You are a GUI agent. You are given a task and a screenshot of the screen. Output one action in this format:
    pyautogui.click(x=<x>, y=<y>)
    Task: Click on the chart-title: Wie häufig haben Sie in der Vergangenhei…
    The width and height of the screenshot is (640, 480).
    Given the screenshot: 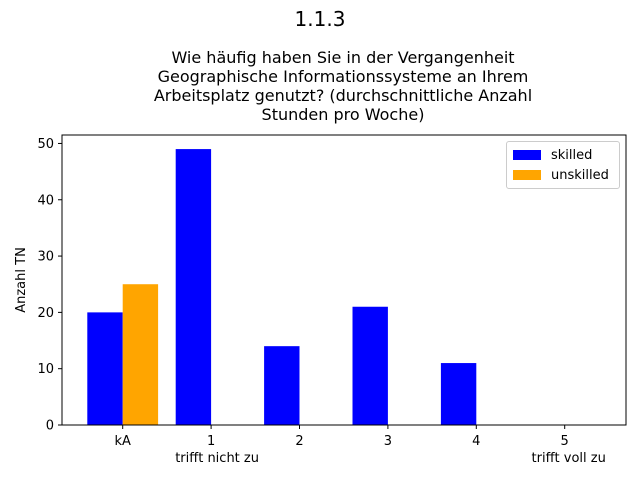 What is the action you would take?
    pyautogui.click(x=343, y=86)
    